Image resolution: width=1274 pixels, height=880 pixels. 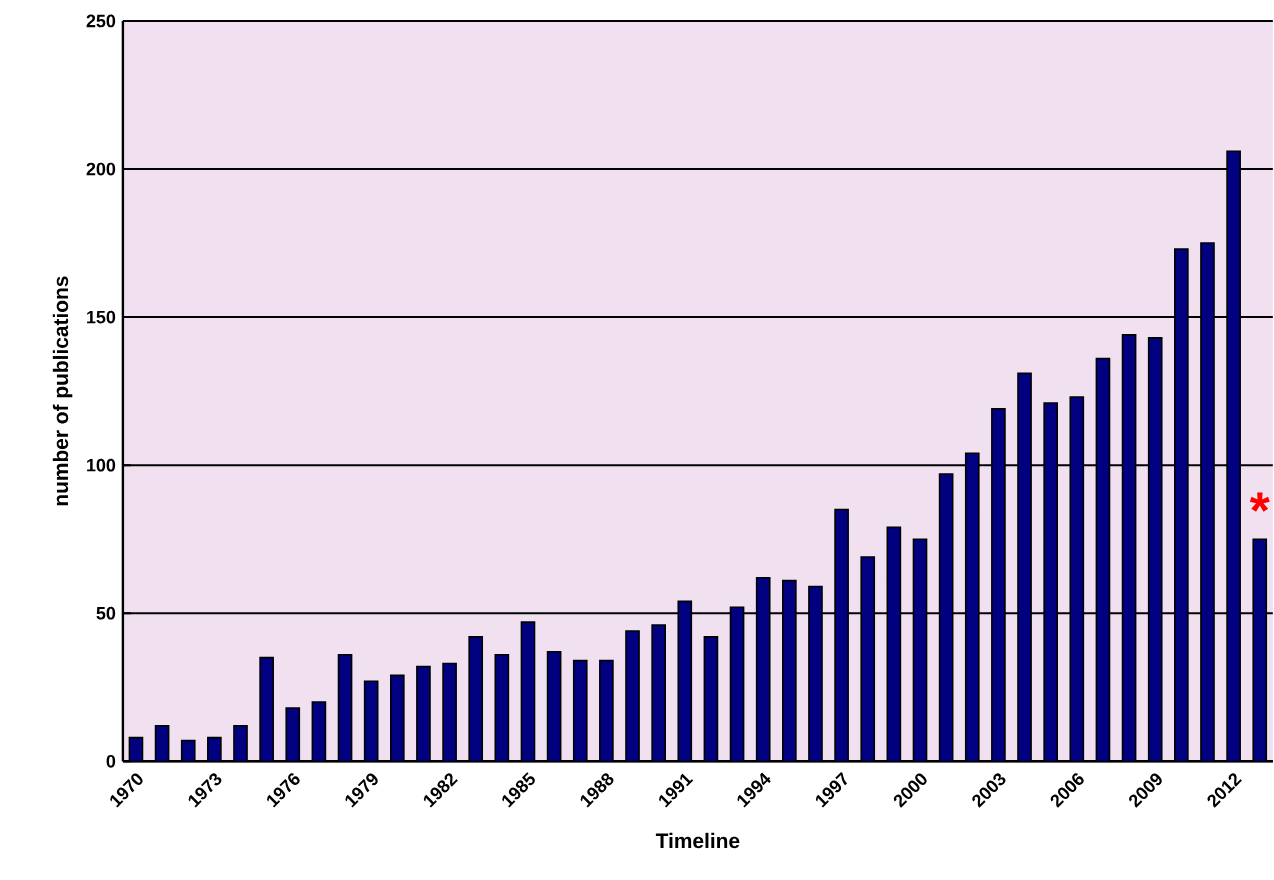 I want to click on y-tick-label: 150, so click(x=101, y=317).